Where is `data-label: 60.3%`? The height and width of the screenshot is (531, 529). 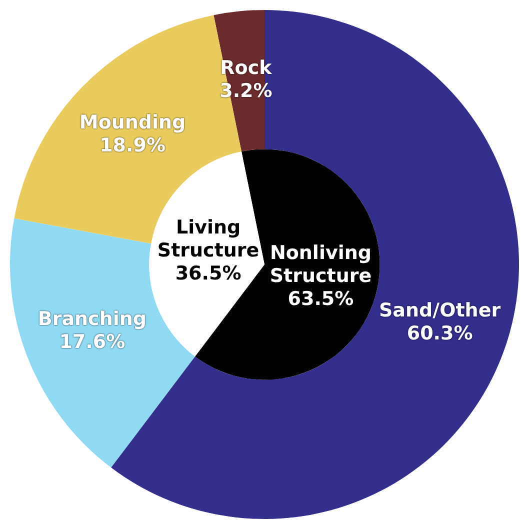
data-label: 60.3% is located at coordinates (439, 333).